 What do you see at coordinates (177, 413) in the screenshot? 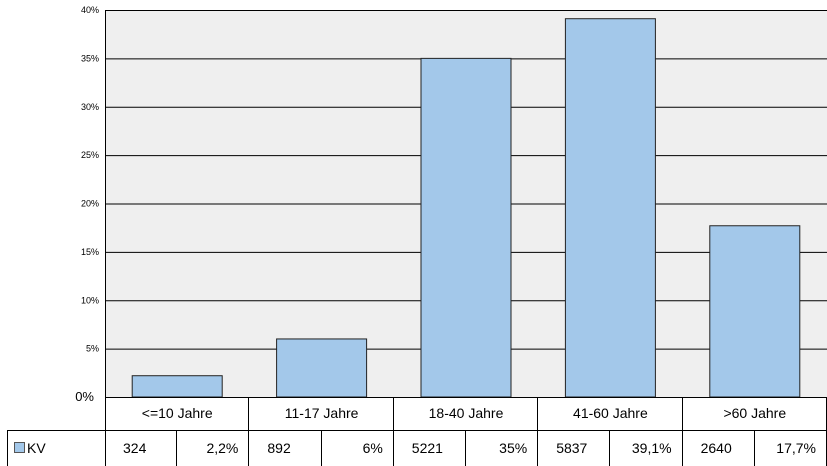
I see `category-label: <=10 Jahre` at bounding box center [177, 413].